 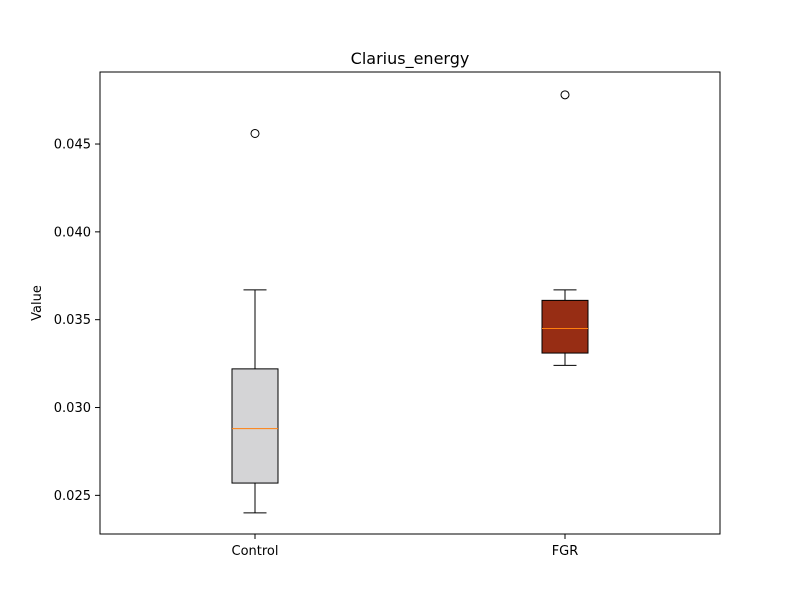 What do you see at coordinates (565, 326) in the screenshot?
I see `box-fgr` at bounding box center [565, 326].